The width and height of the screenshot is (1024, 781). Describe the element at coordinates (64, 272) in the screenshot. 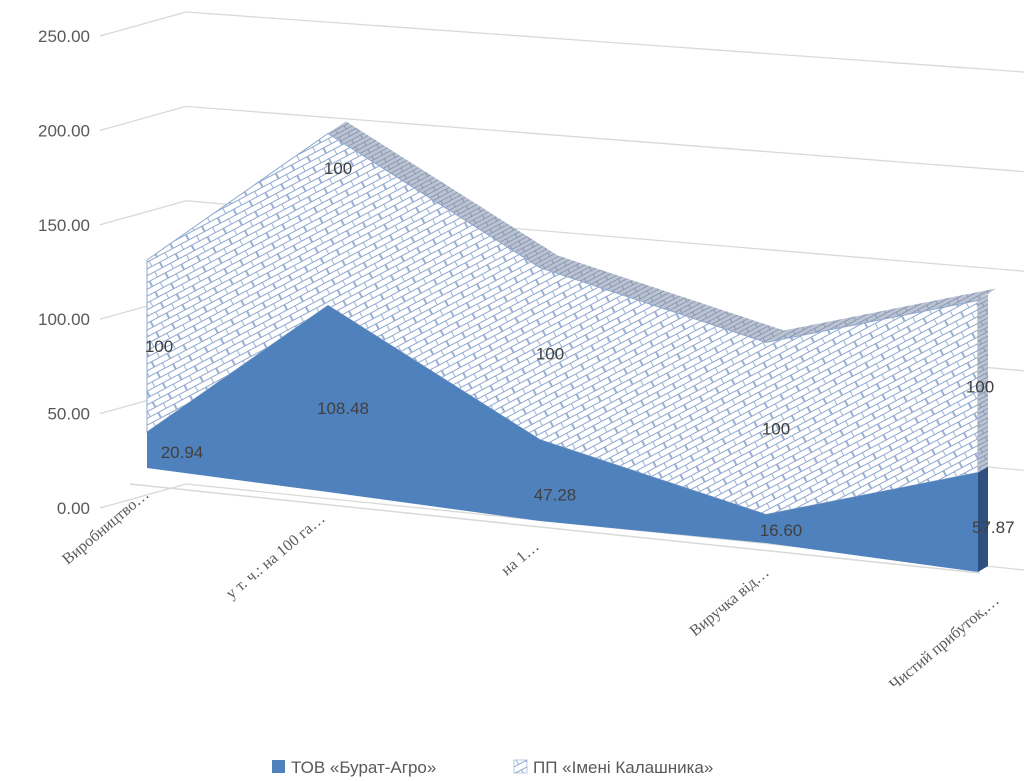

I see `y-axis-ticks: 0.00 50.00 100.00 150.00 200.00 250.00` at that location.